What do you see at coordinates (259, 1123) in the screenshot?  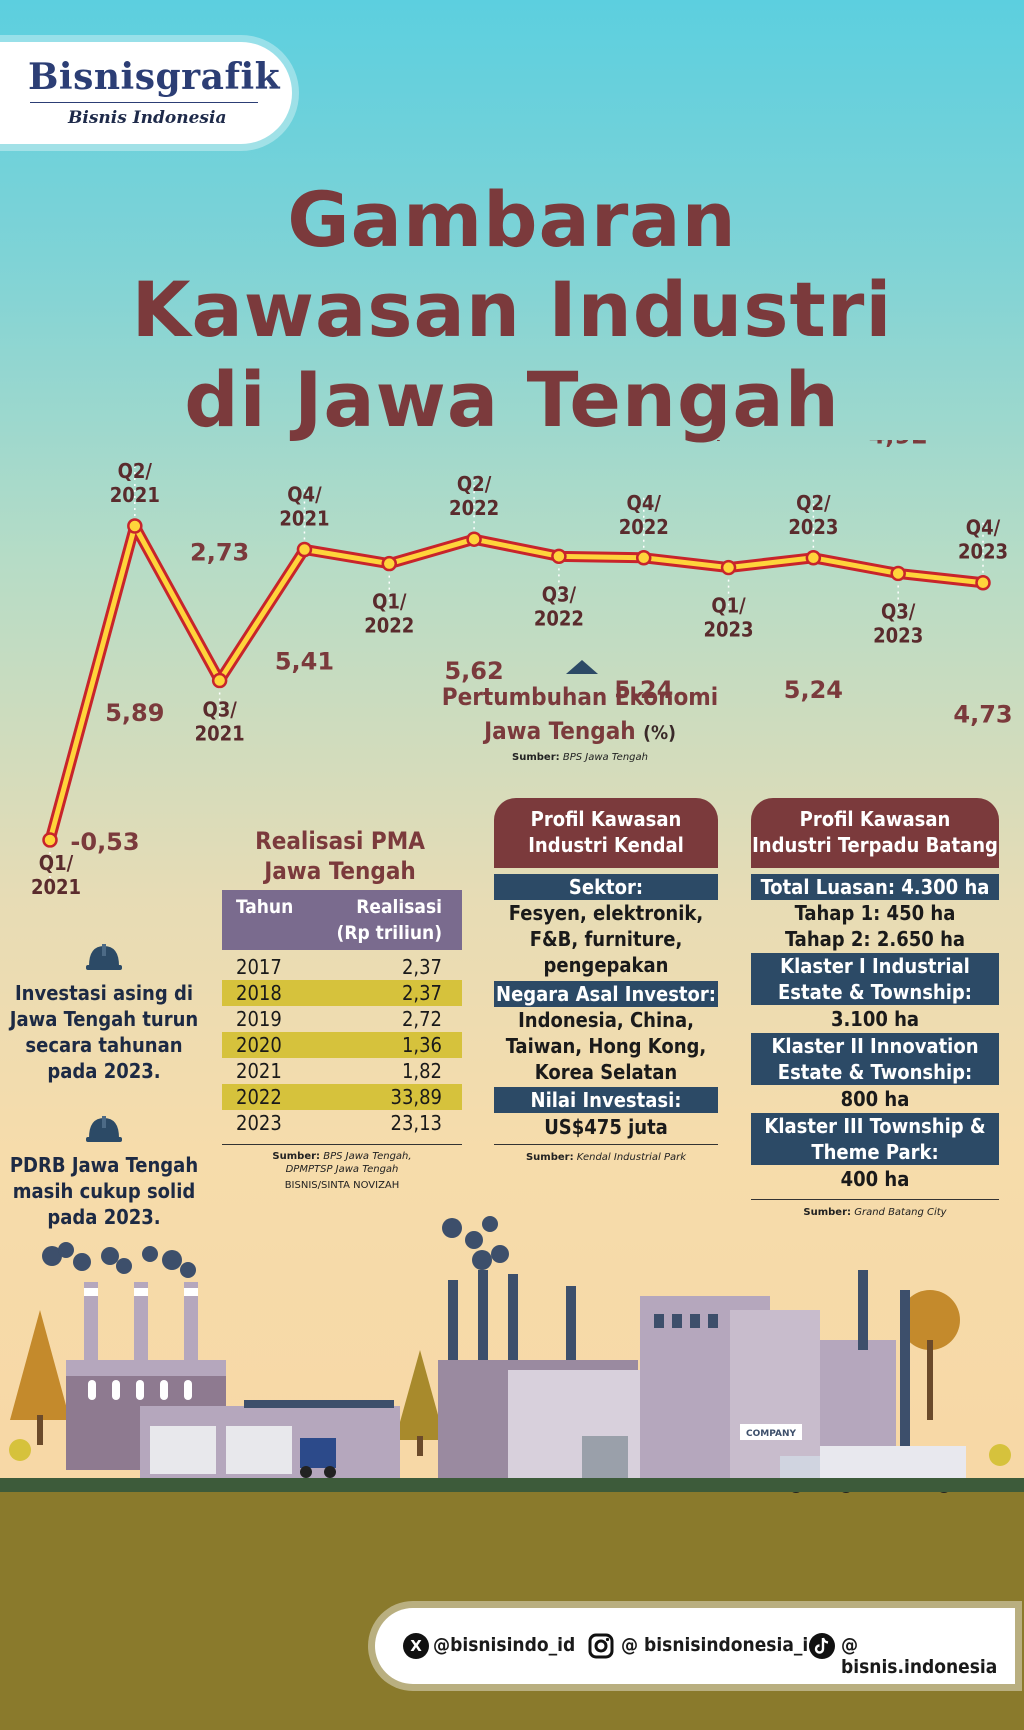 I see `table-cell-year: 2023` at bounding box center [259, 1123].